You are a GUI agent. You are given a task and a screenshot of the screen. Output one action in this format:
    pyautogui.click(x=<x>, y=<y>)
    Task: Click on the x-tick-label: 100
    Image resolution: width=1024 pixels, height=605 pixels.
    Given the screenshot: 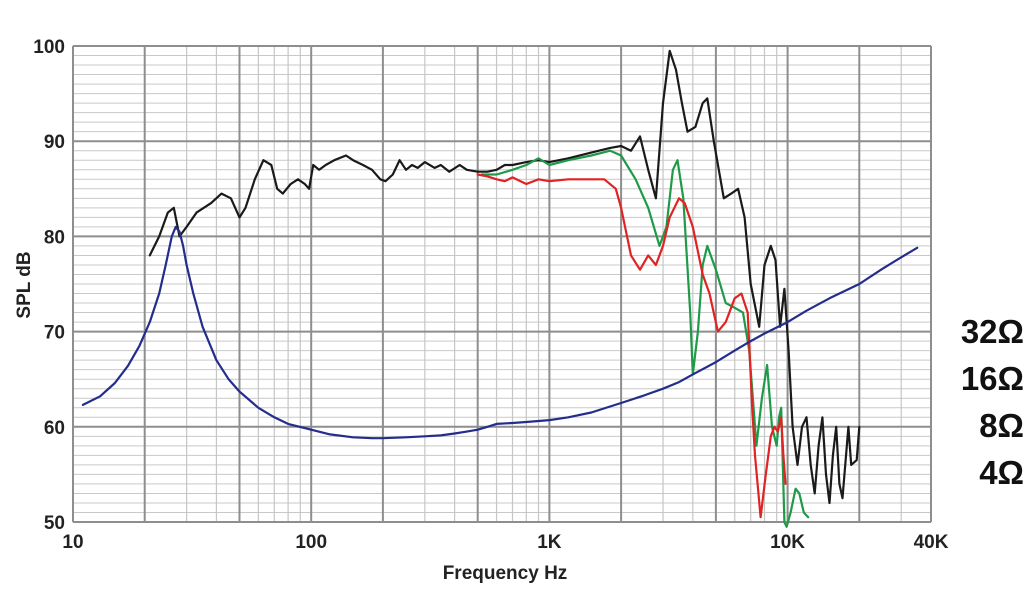 What is the action you would take?
    pyautogui.click(x=311, y=542)
    